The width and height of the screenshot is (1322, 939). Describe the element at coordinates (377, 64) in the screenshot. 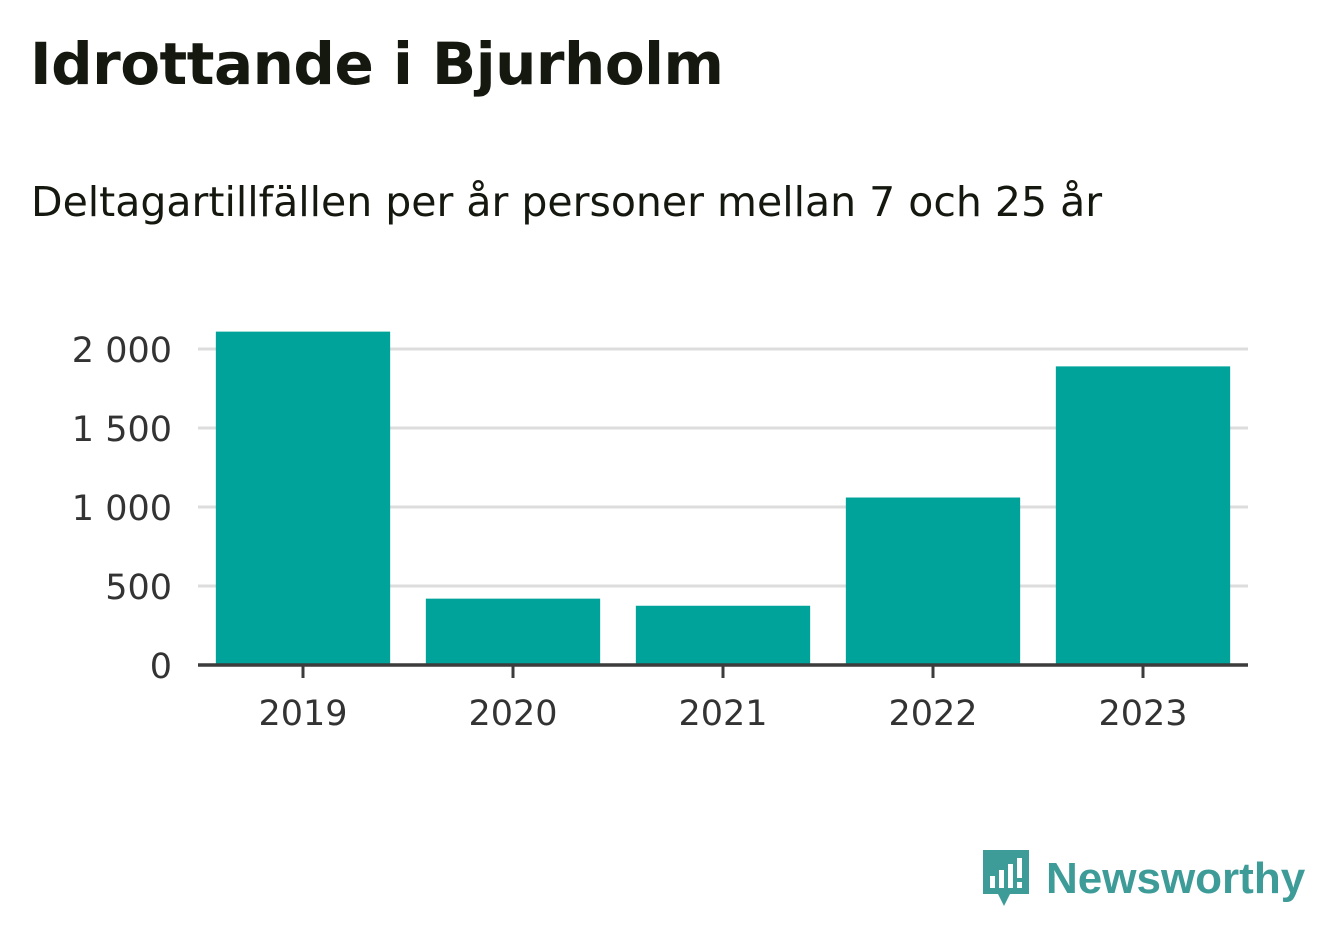

I see `chart-title: Idrottande i Bjurholm` at that location.